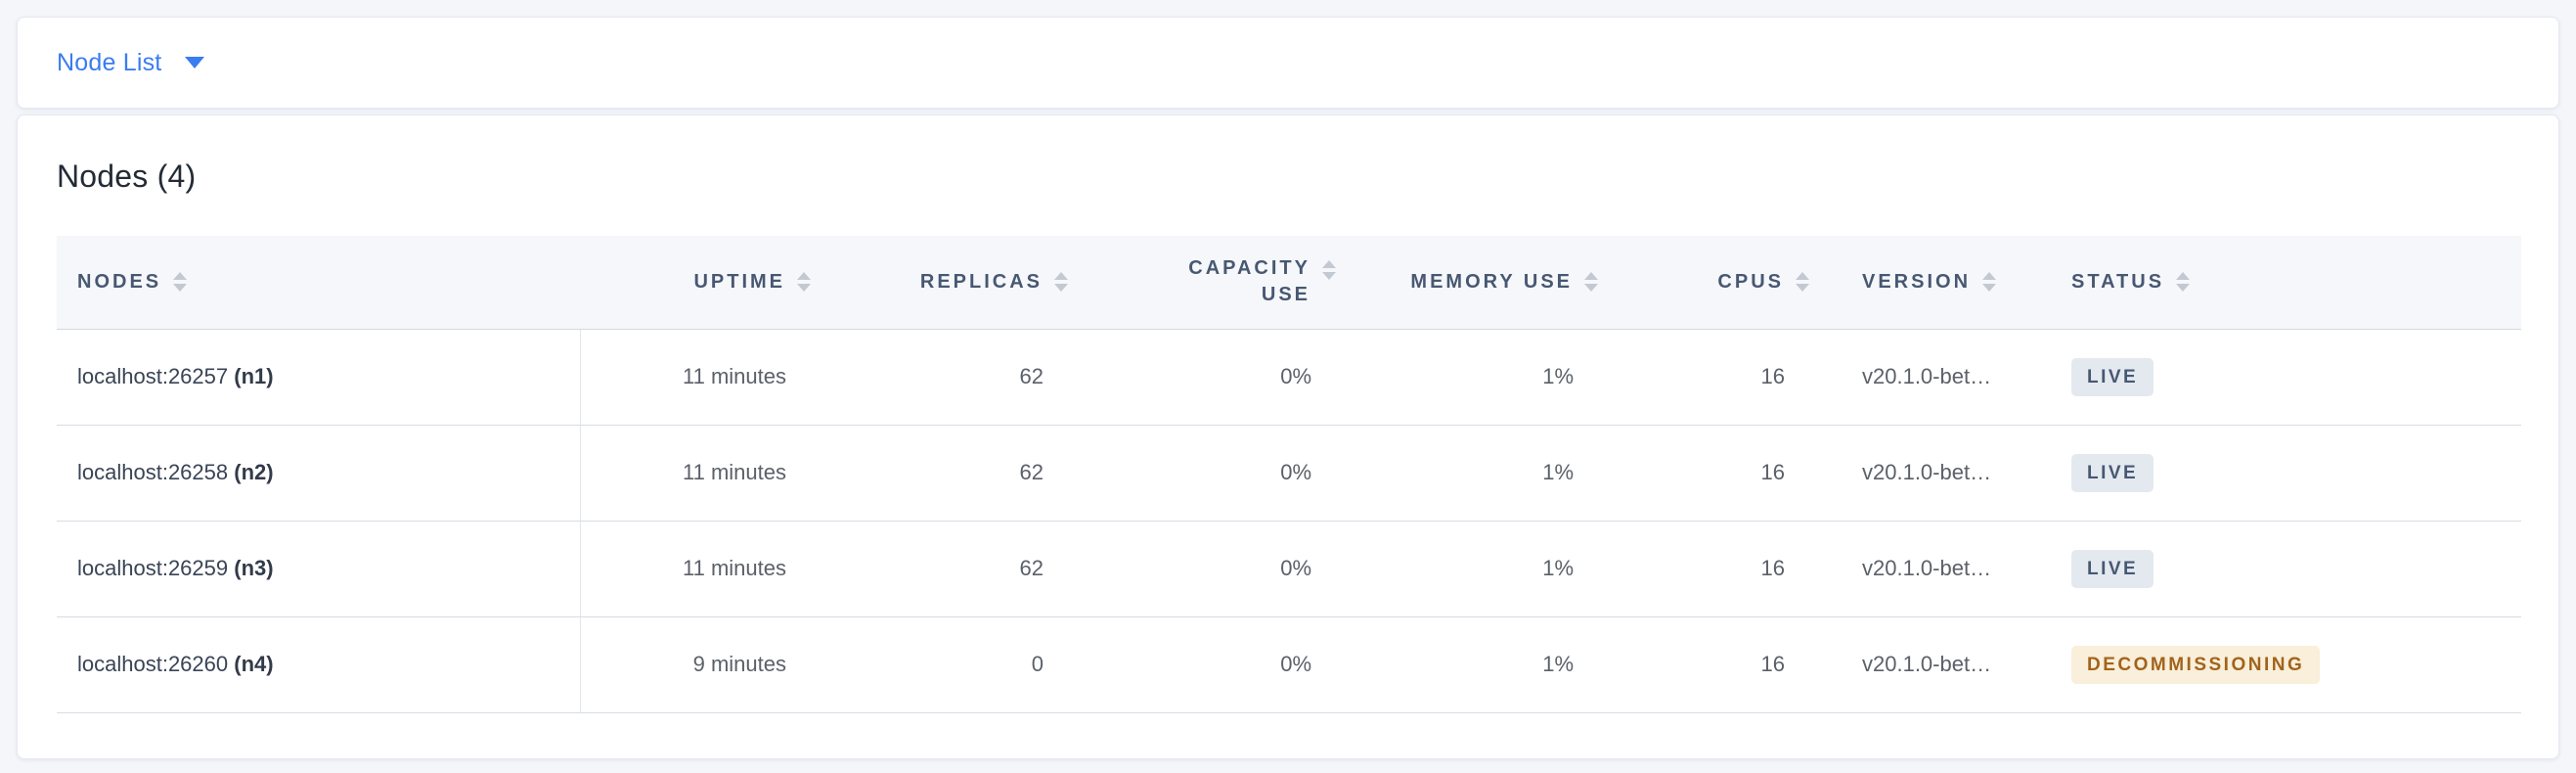 The height and width of the screenshot is (773, 2576). I want to click on node-id: (n2), so click(254, 472).